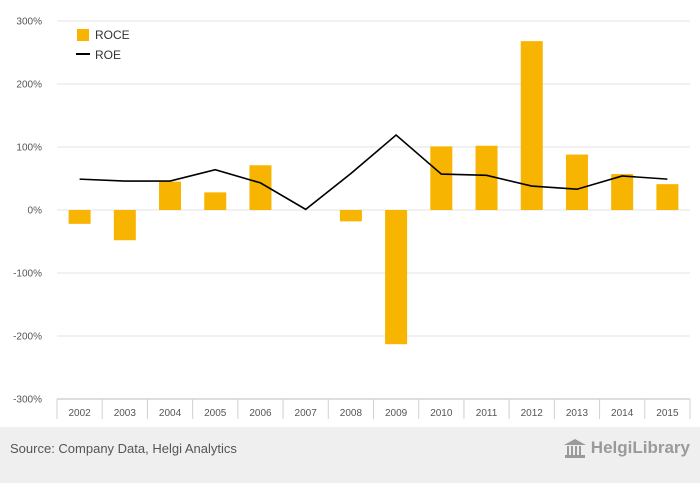 The image size is (700, 483). What do you see at coordinates (83, 35) in the screenshot?
I see `legend-swatch-roce` at bounding box center [83, 35].